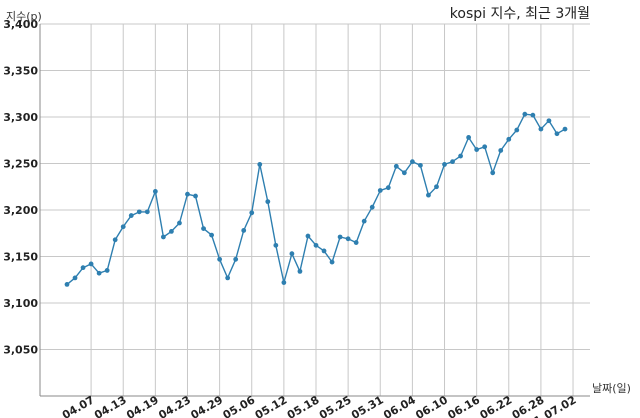  What do you see at coordinates (78, 405) in the screenshot?
I see `x-tick-label: 04.07` at bounding box center [78, 405].